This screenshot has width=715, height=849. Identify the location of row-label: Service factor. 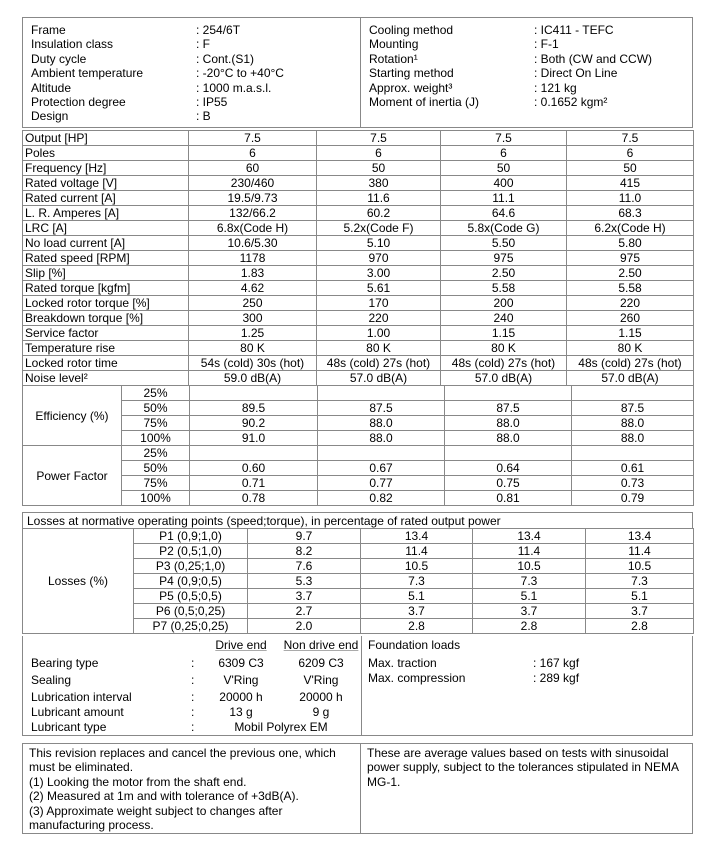
(105, 333).